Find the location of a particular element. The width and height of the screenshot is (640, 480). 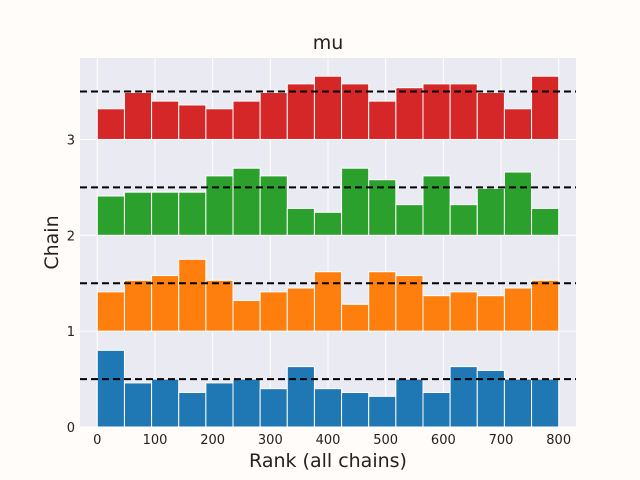

x-axis-label: Rank (all chains) is located at coordinates (328, 461).